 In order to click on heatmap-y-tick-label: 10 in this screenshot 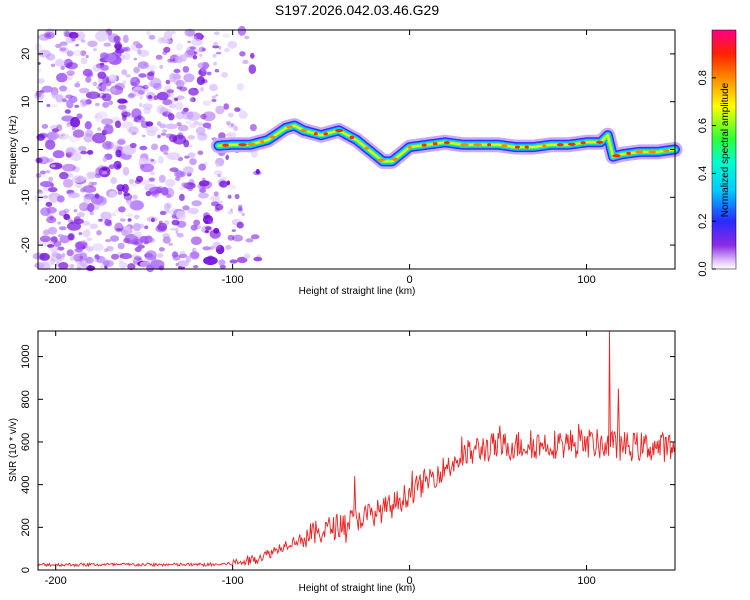, I will do `click(26, 102)`.